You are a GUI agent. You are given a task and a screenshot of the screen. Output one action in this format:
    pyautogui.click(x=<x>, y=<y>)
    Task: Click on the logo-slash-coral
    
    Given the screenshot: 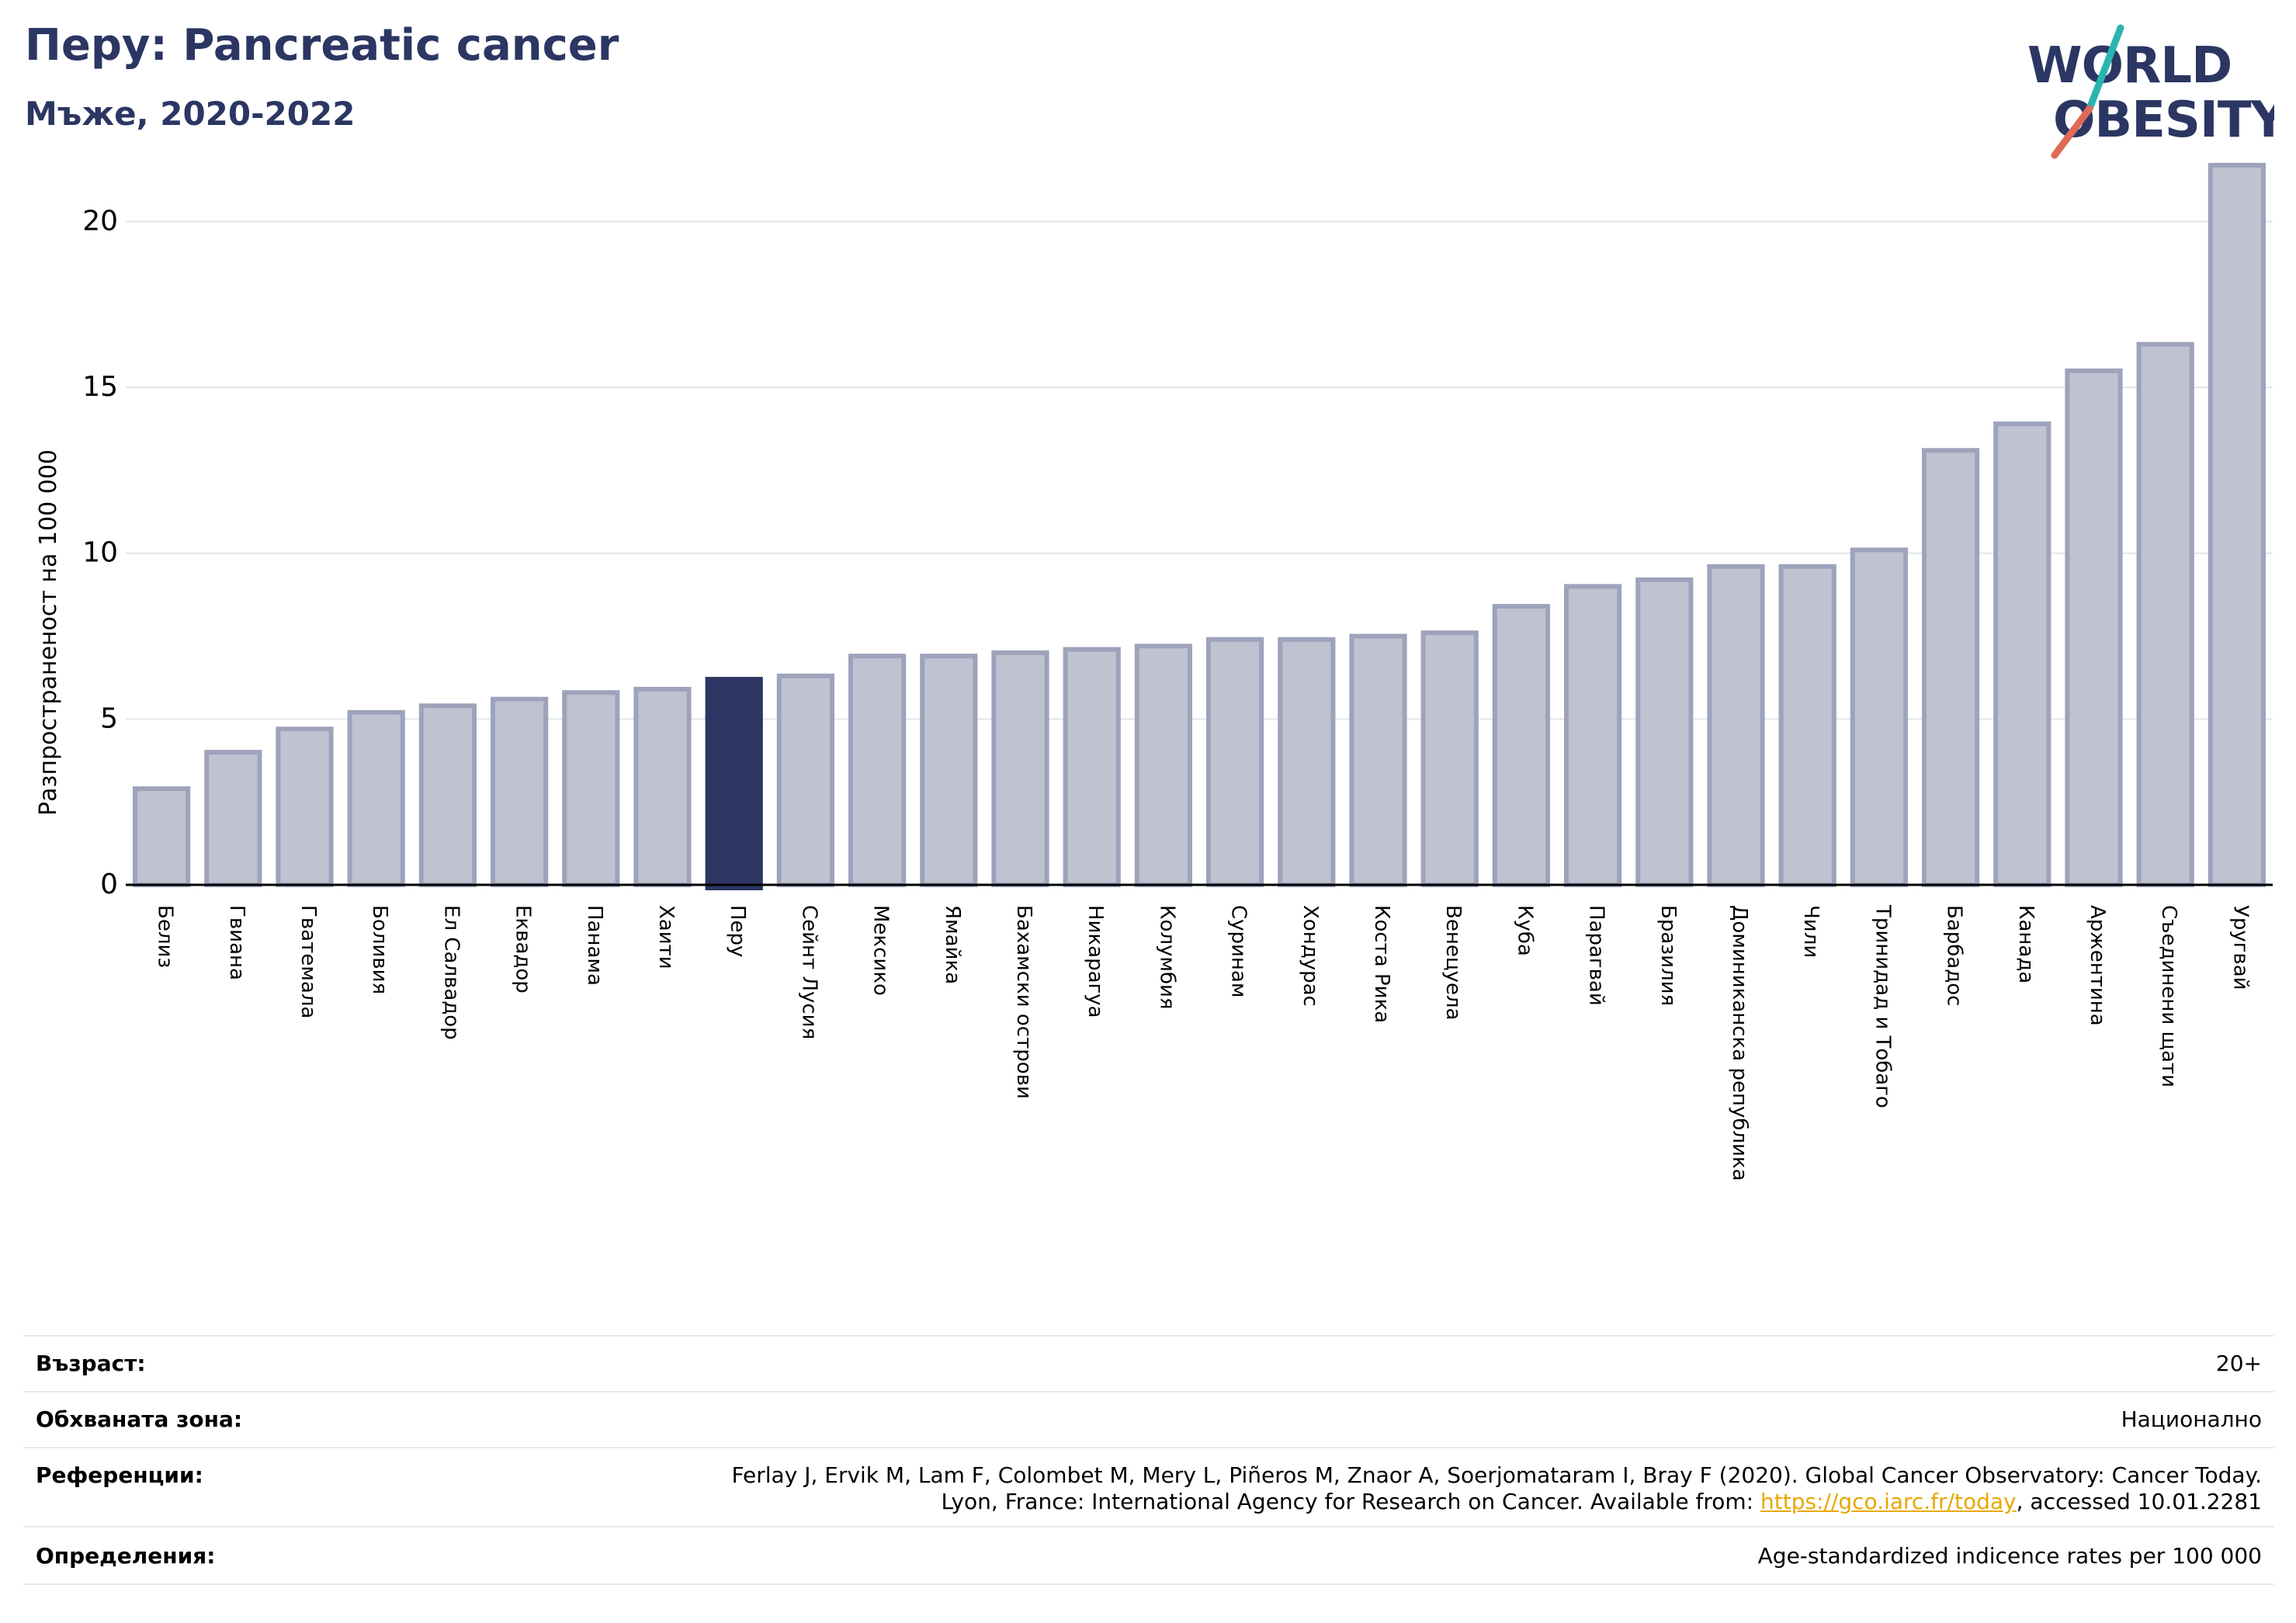 What is the action you would take?
    pyautogui.click(x=2072, y=132)
    